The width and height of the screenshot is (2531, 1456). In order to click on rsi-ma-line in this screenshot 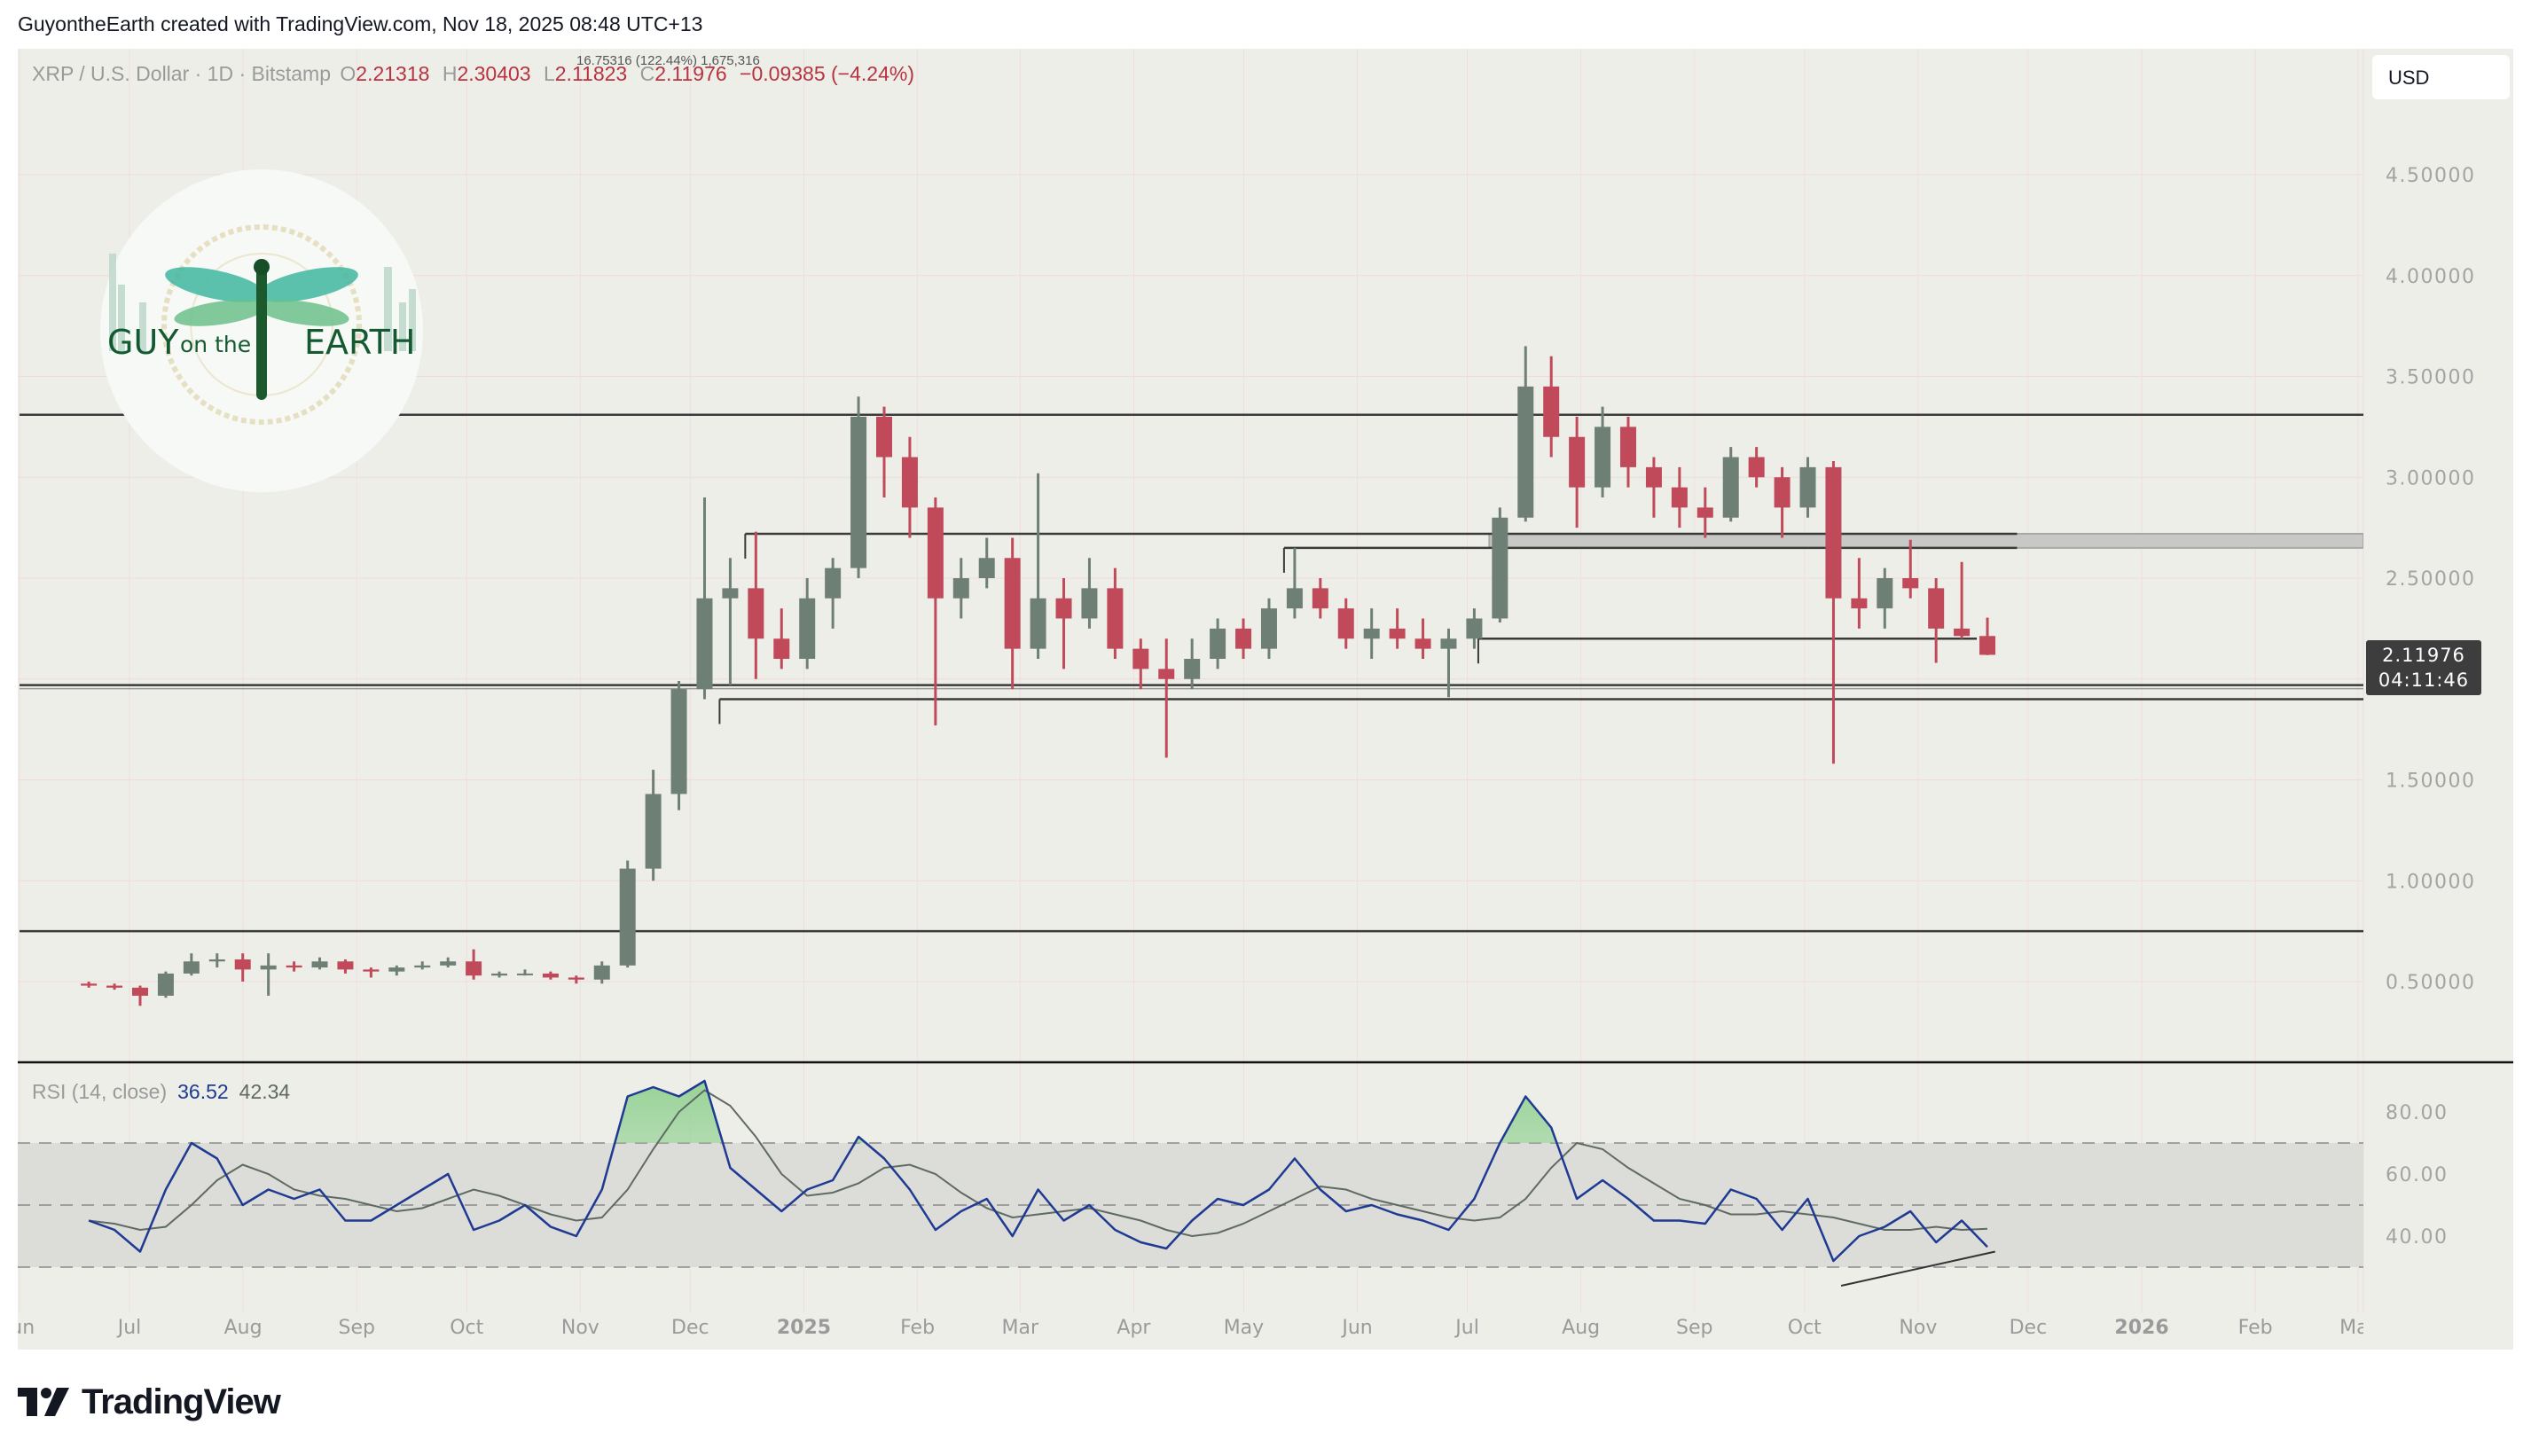, I will do `click(1038, 1163)`.